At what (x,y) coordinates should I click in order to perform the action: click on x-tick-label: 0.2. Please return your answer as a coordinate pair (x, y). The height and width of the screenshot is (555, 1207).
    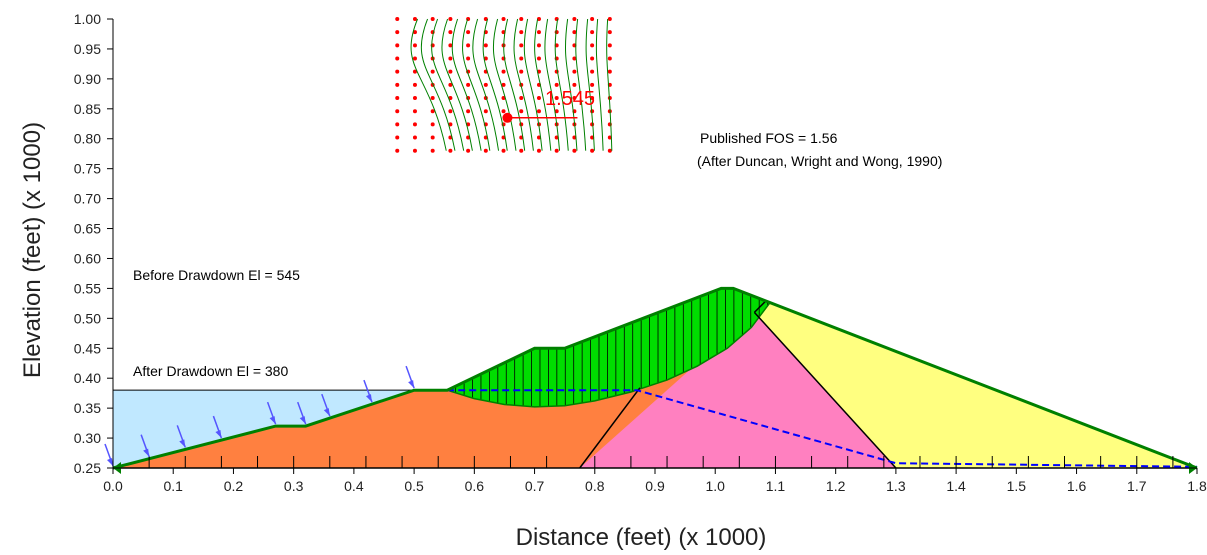
    Looking at the image, I should click on (234, 486).